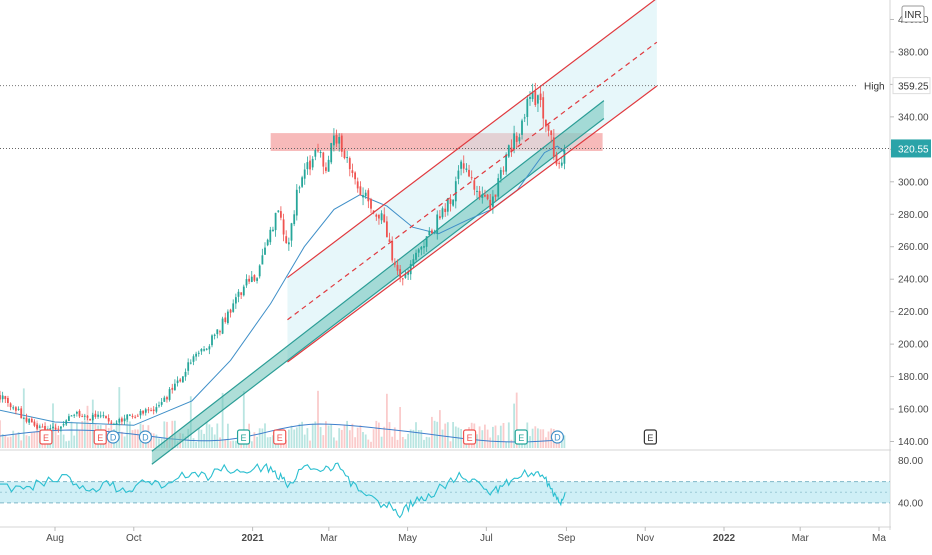 Image resolution: width=932 pixels, height=555 pixels. I want to click on time-tick-label: Nov, so click(645, 538).